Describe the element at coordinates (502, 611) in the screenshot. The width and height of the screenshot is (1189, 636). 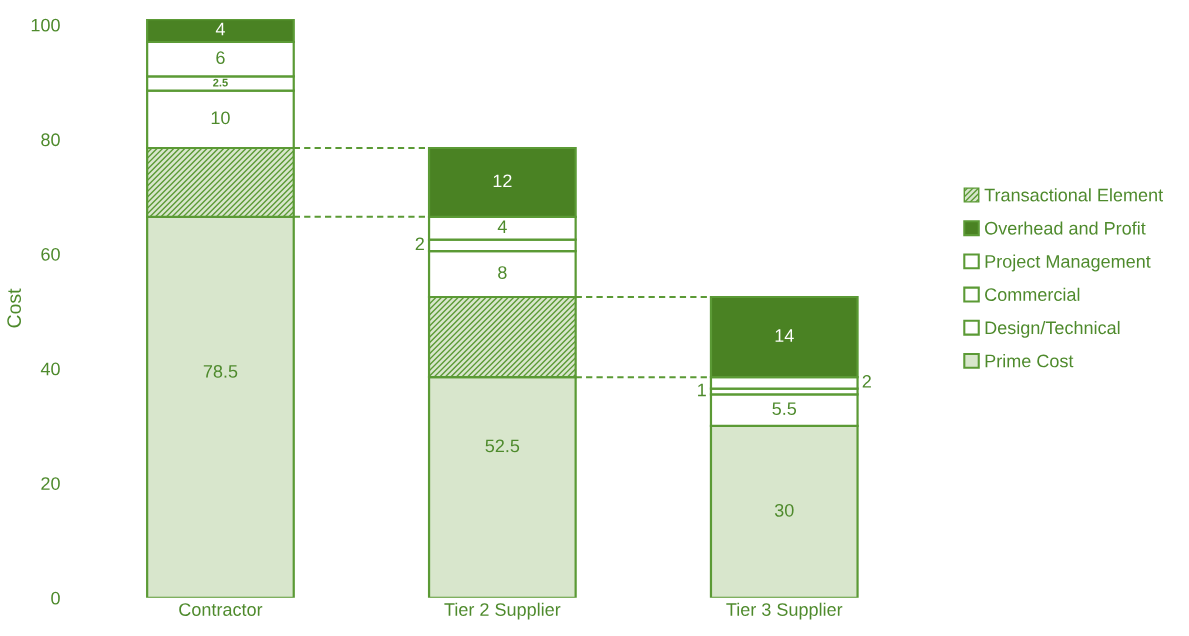
I see `x-tick-label: Tier 2 Supplier` at that location.